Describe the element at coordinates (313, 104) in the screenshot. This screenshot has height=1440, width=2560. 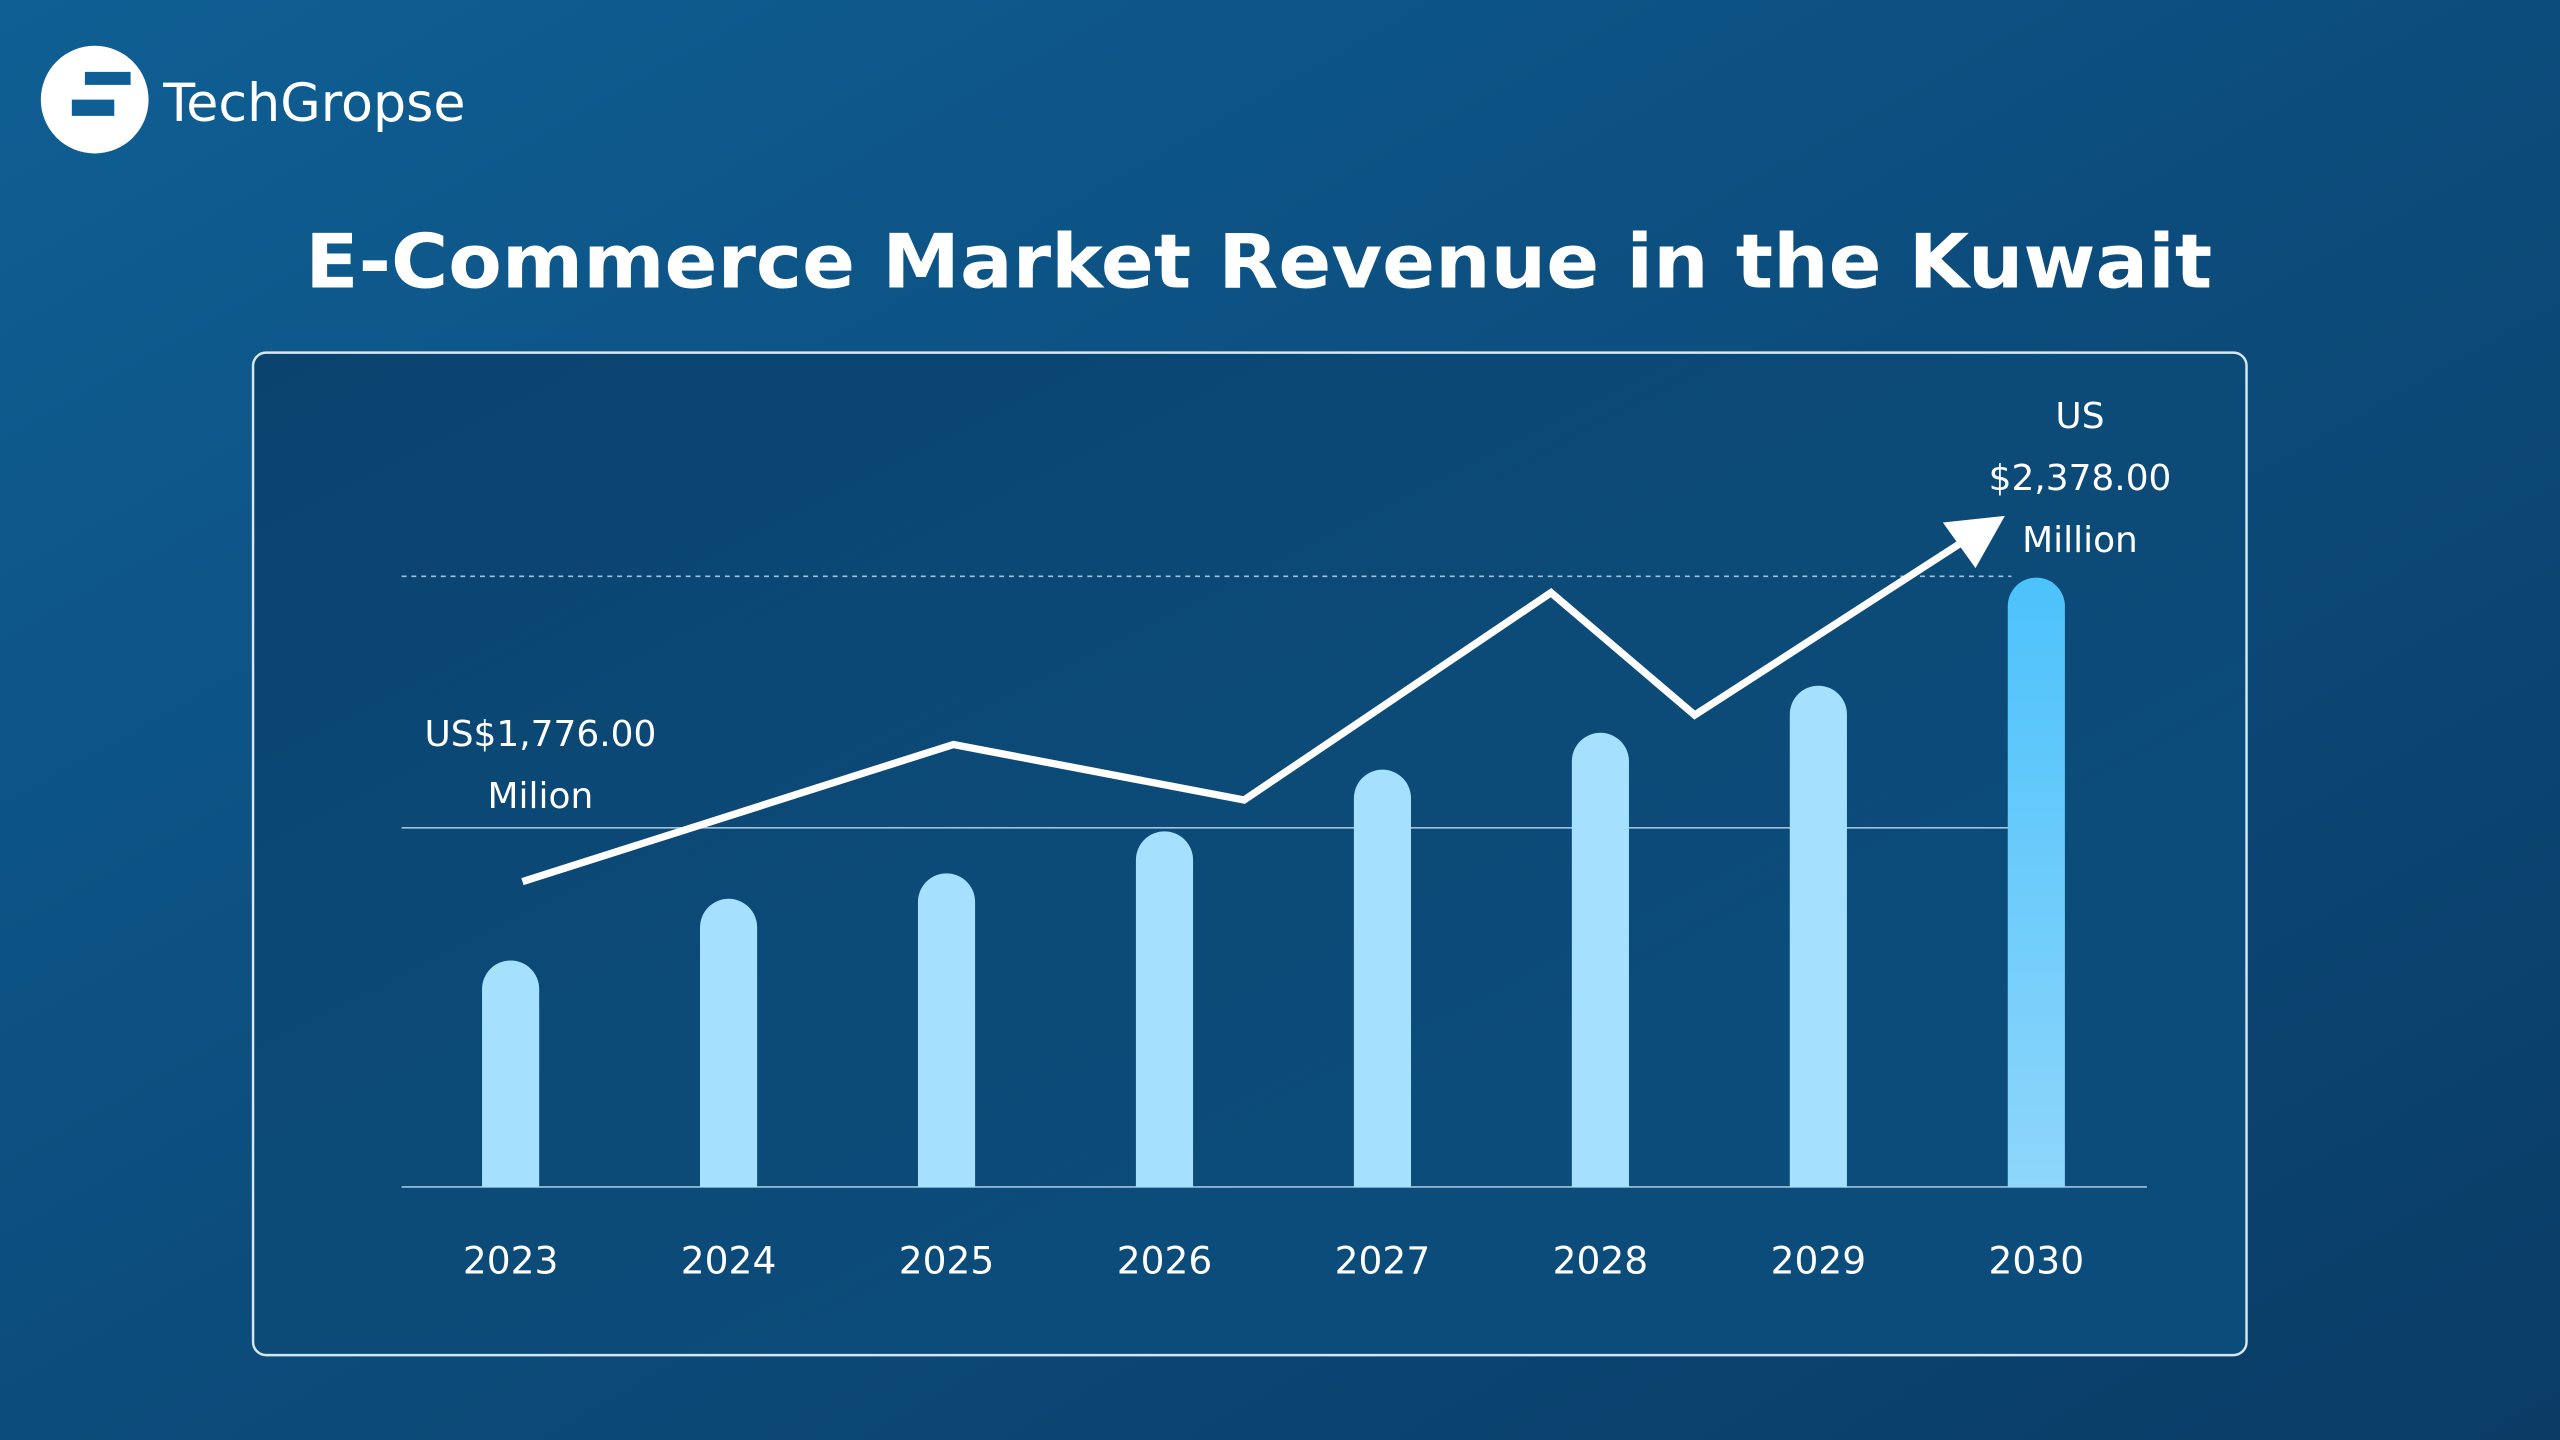
I see `brand-name: TechGropse` at that location.